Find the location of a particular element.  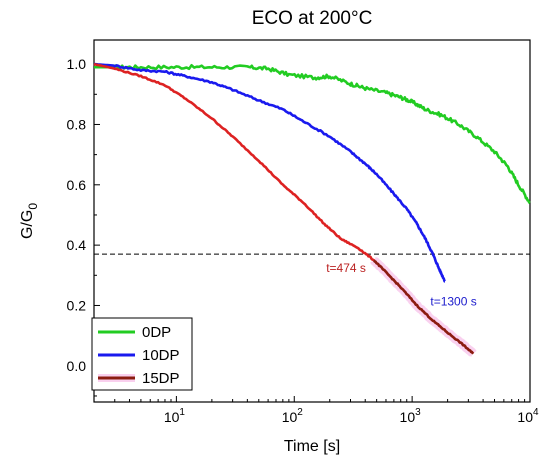

series-overlay-15dp is located at coordinates (423, 307).